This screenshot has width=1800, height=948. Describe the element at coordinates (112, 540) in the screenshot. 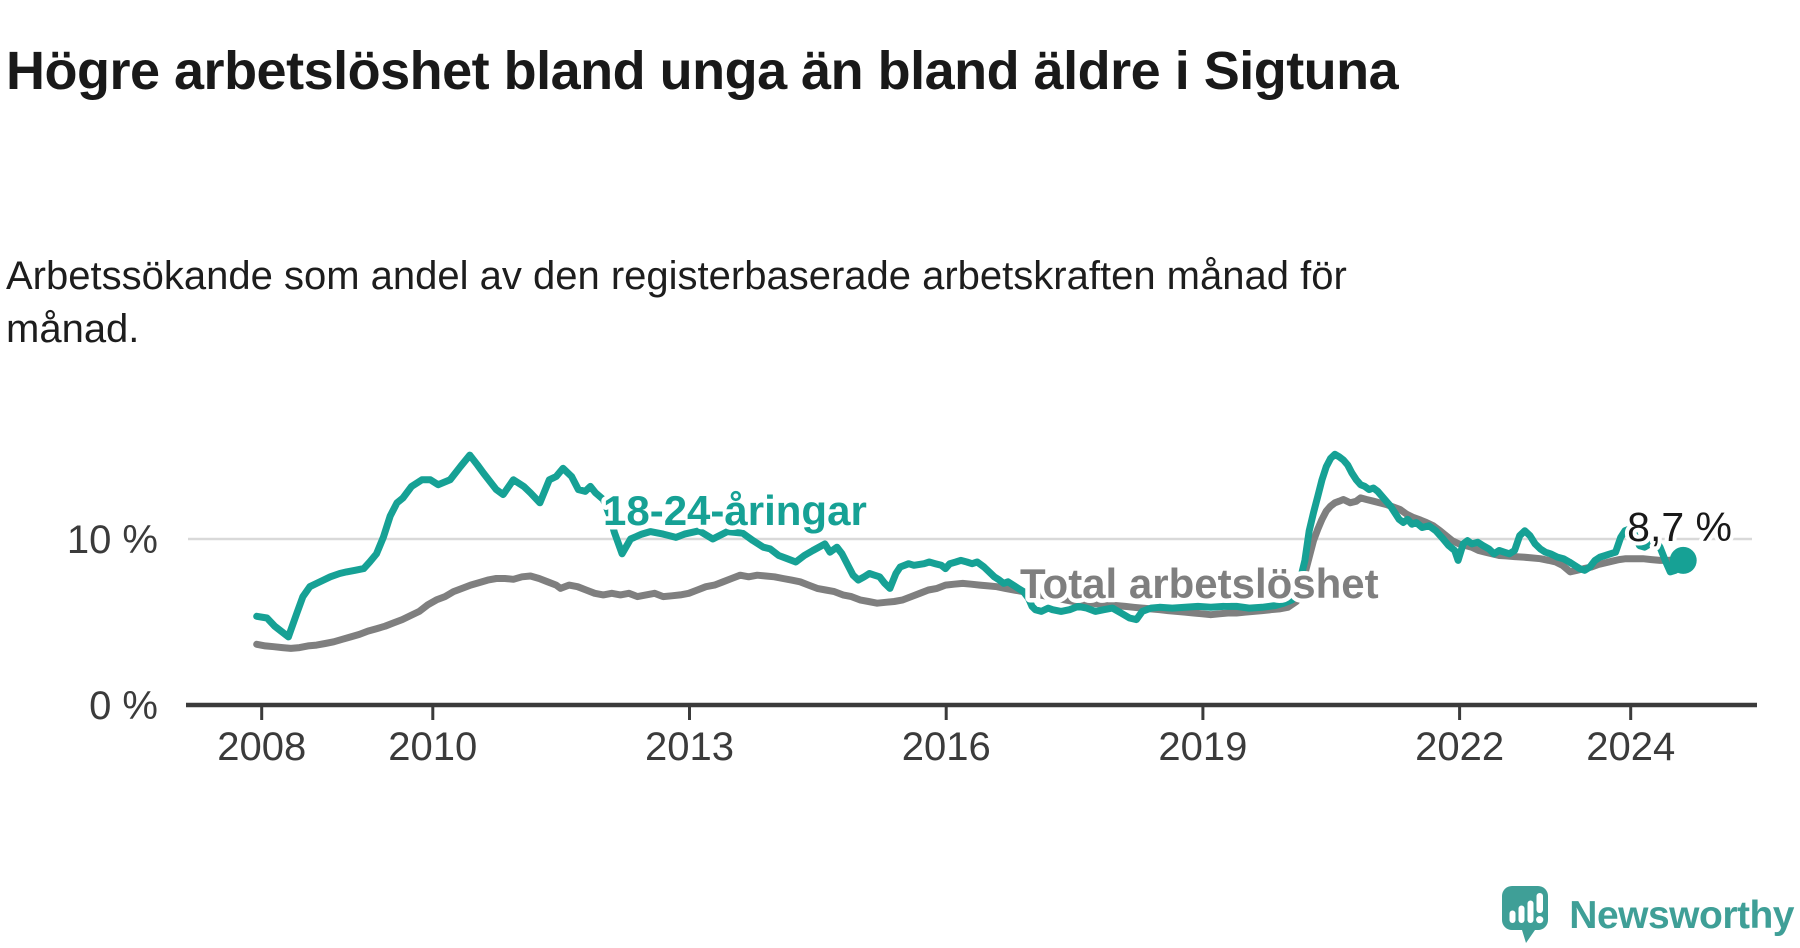

I see `y-axis-label-10: 10 %` at that location.